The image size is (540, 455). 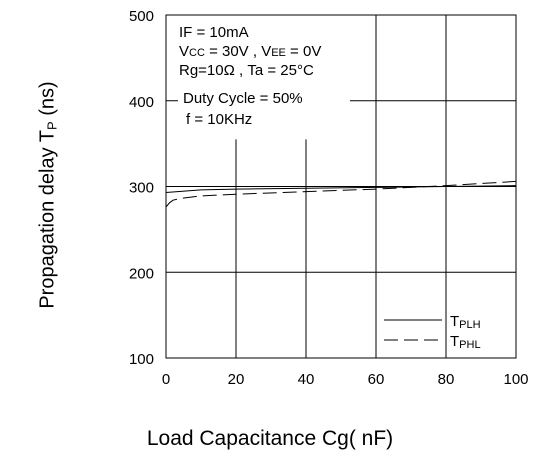 I want to click on series-line-tplh, so click(x=341, y=189).